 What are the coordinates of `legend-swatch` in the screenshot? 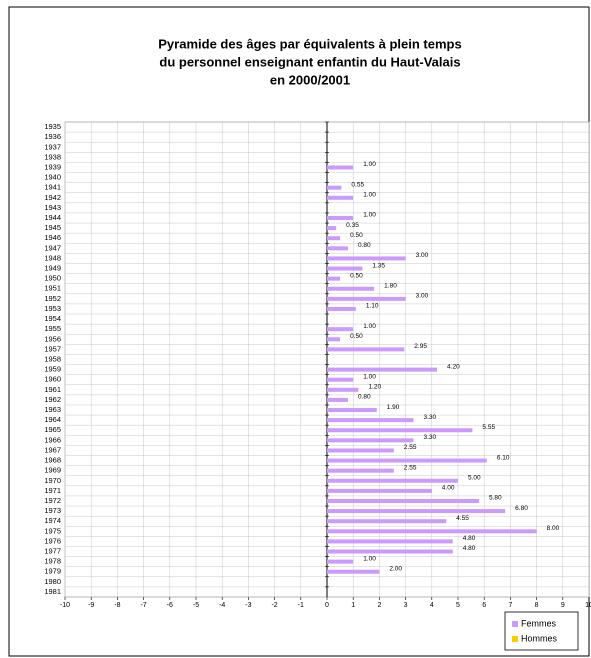 It's located at (515, 624).